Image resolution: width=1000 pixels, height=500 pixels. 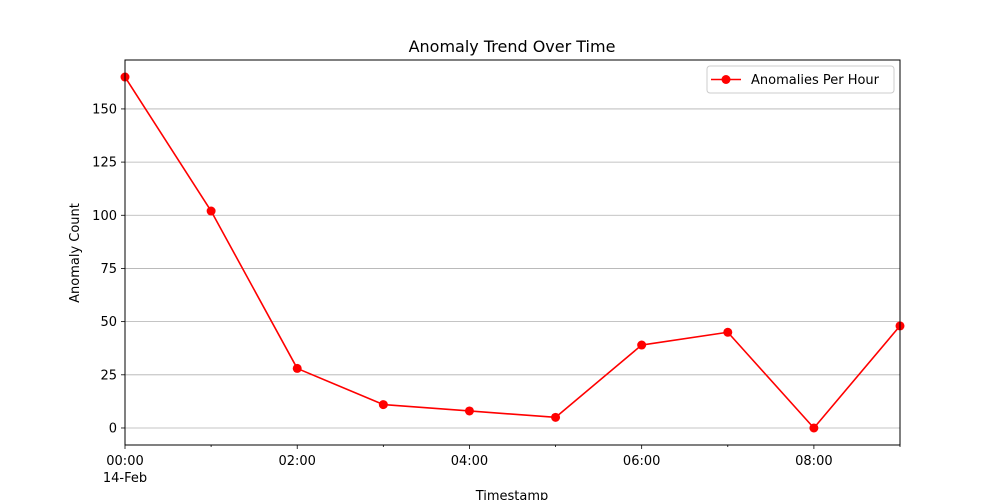 I want to click on x-tick-date-label: 14-Feb, so click(x=125, y=478).